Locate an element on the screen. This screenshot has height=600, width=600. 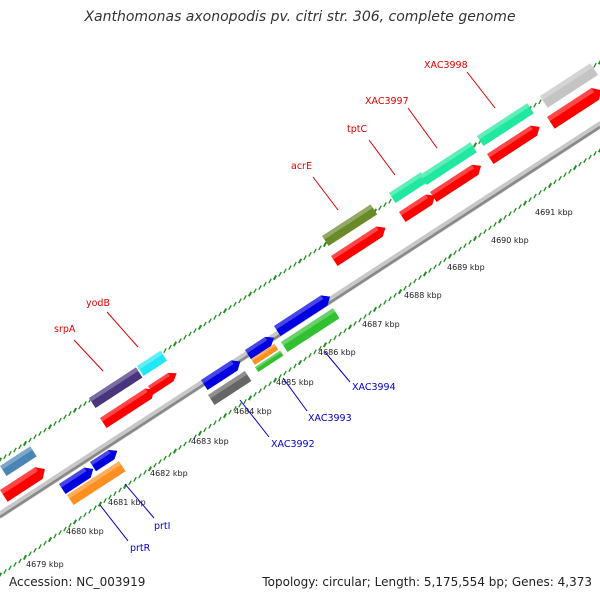
tick-label: 4682 kbp is located at coordinates (169, 473).